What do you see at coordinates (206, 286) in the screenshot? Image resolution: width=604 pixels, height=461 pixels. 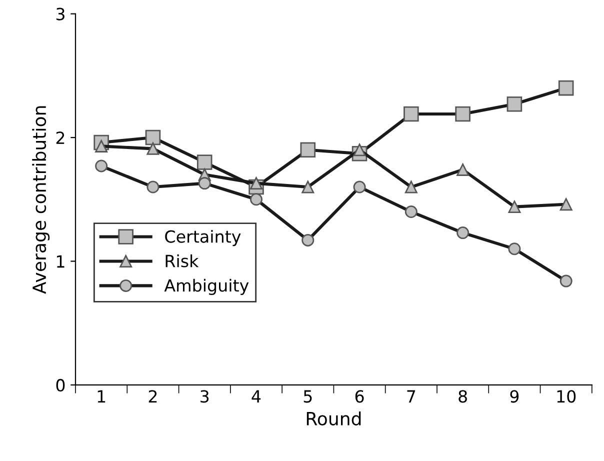 I see `legend-label: Ambiguity` at bounding box center [206, 286].